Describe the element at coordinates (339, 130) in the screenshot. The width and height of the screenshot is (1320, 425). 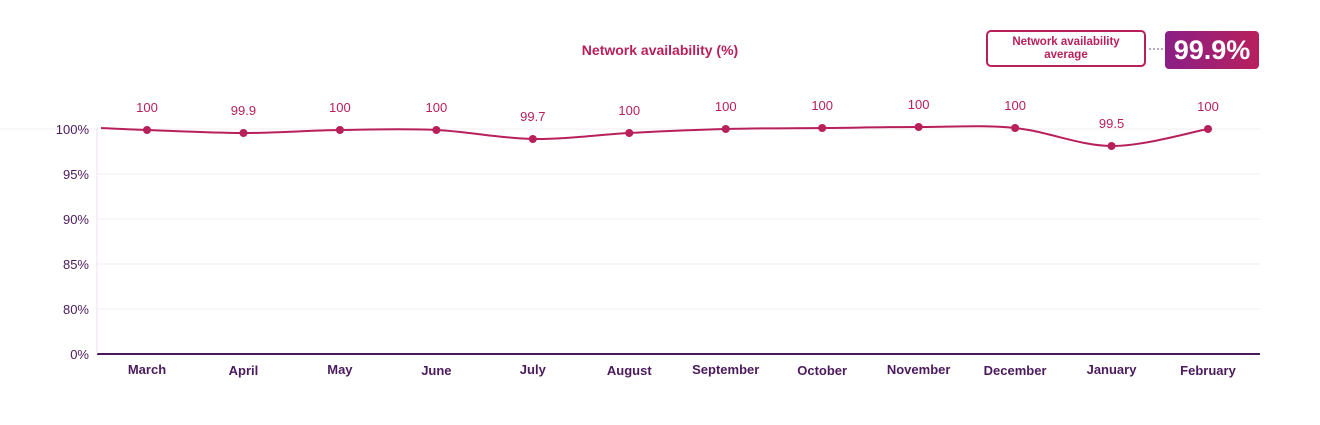
I see `data-point-may` at that location.